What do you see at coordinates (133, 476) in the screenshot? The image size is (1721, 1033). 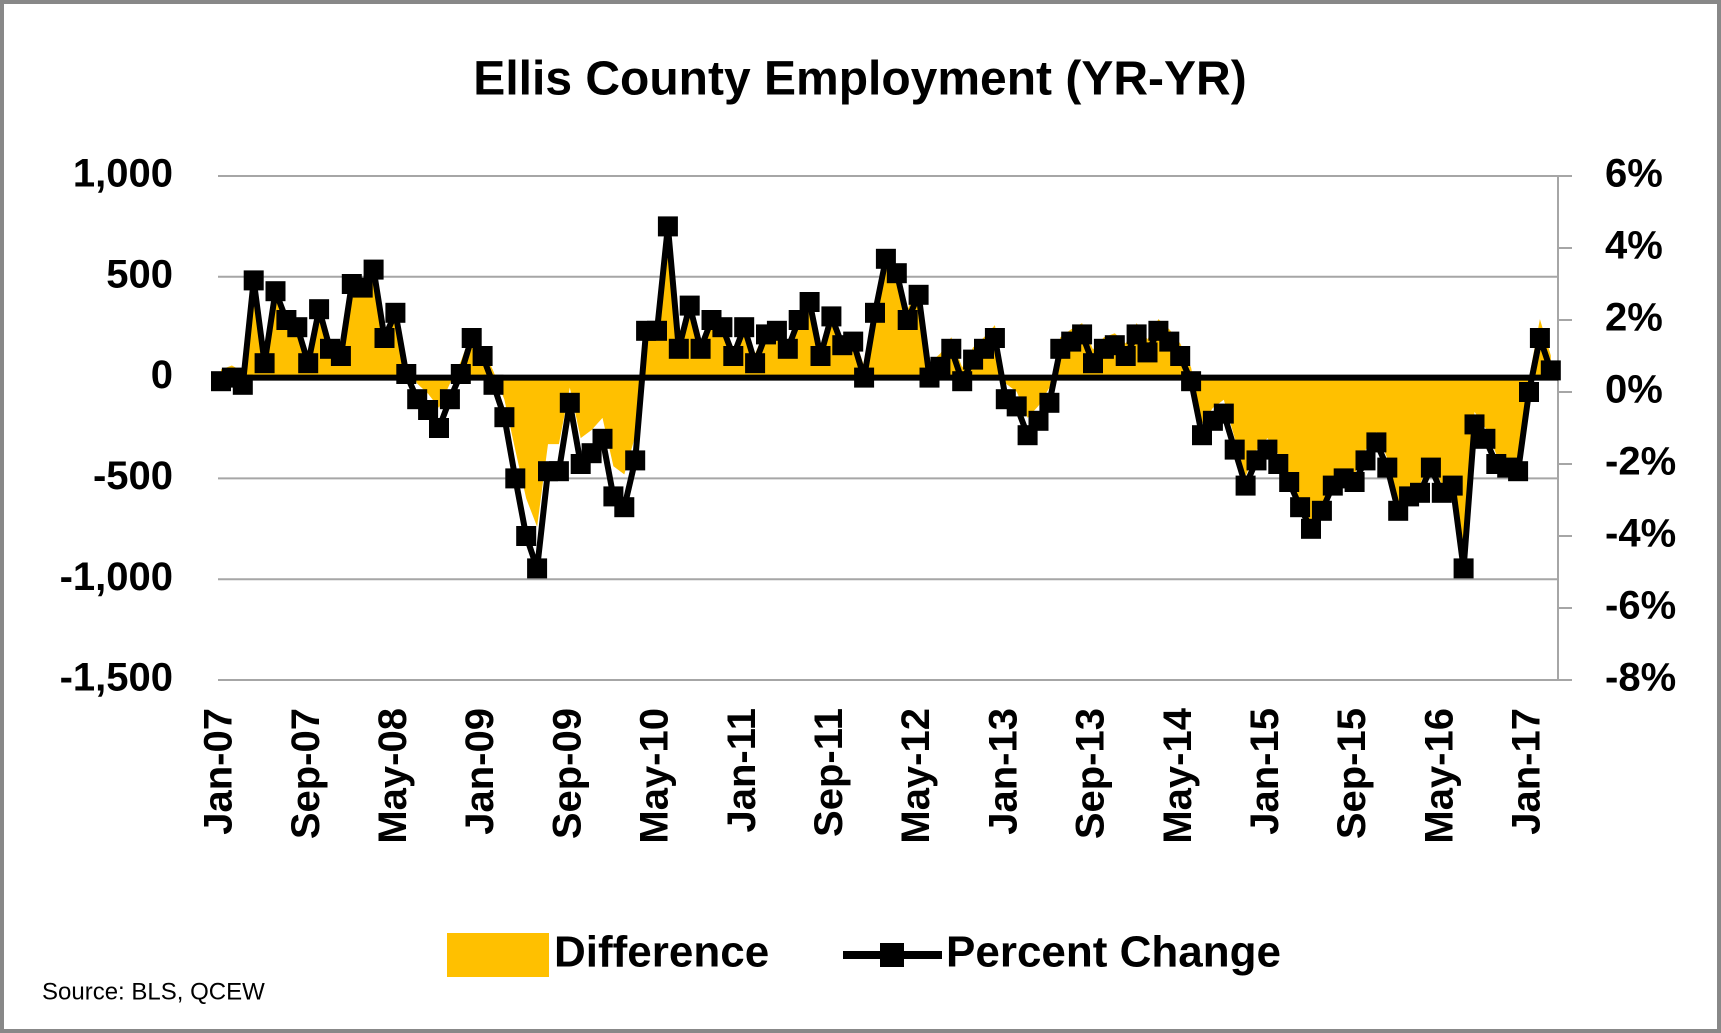 I see `y-tick-label: -500` at bounding box center [133, 476].